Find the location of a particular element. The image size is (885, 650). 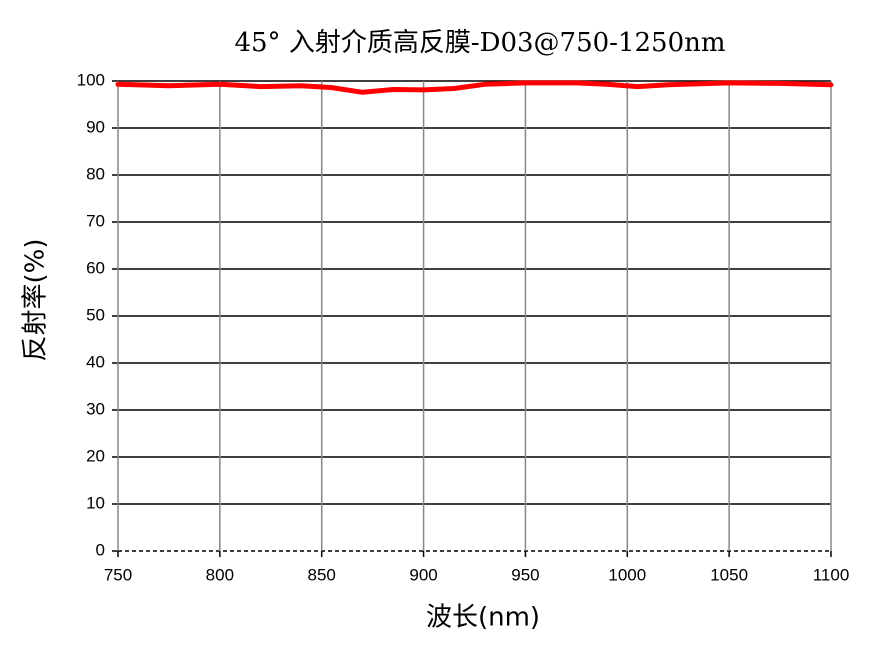

x-tick-label: 900 is located at coordinates (423, 574).